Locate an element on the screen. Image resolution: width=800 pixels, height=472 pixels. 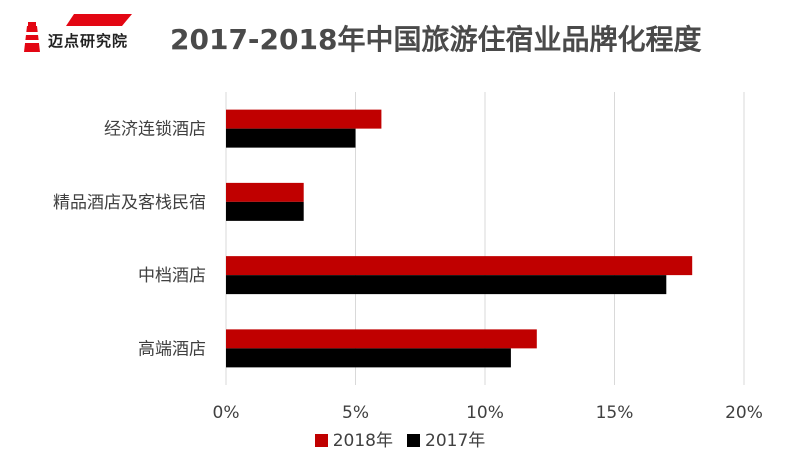
legend-item: 2017年 is located at coordinates (446, 438).